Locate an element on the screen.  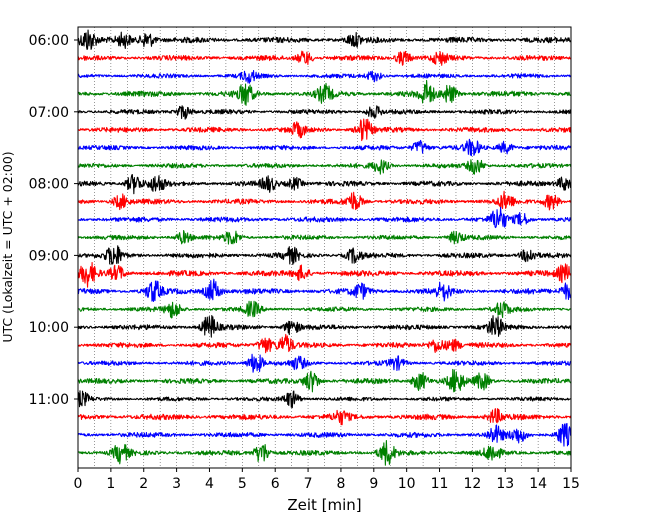
x-tick-label: 2 is located at coordinates (143, 484).